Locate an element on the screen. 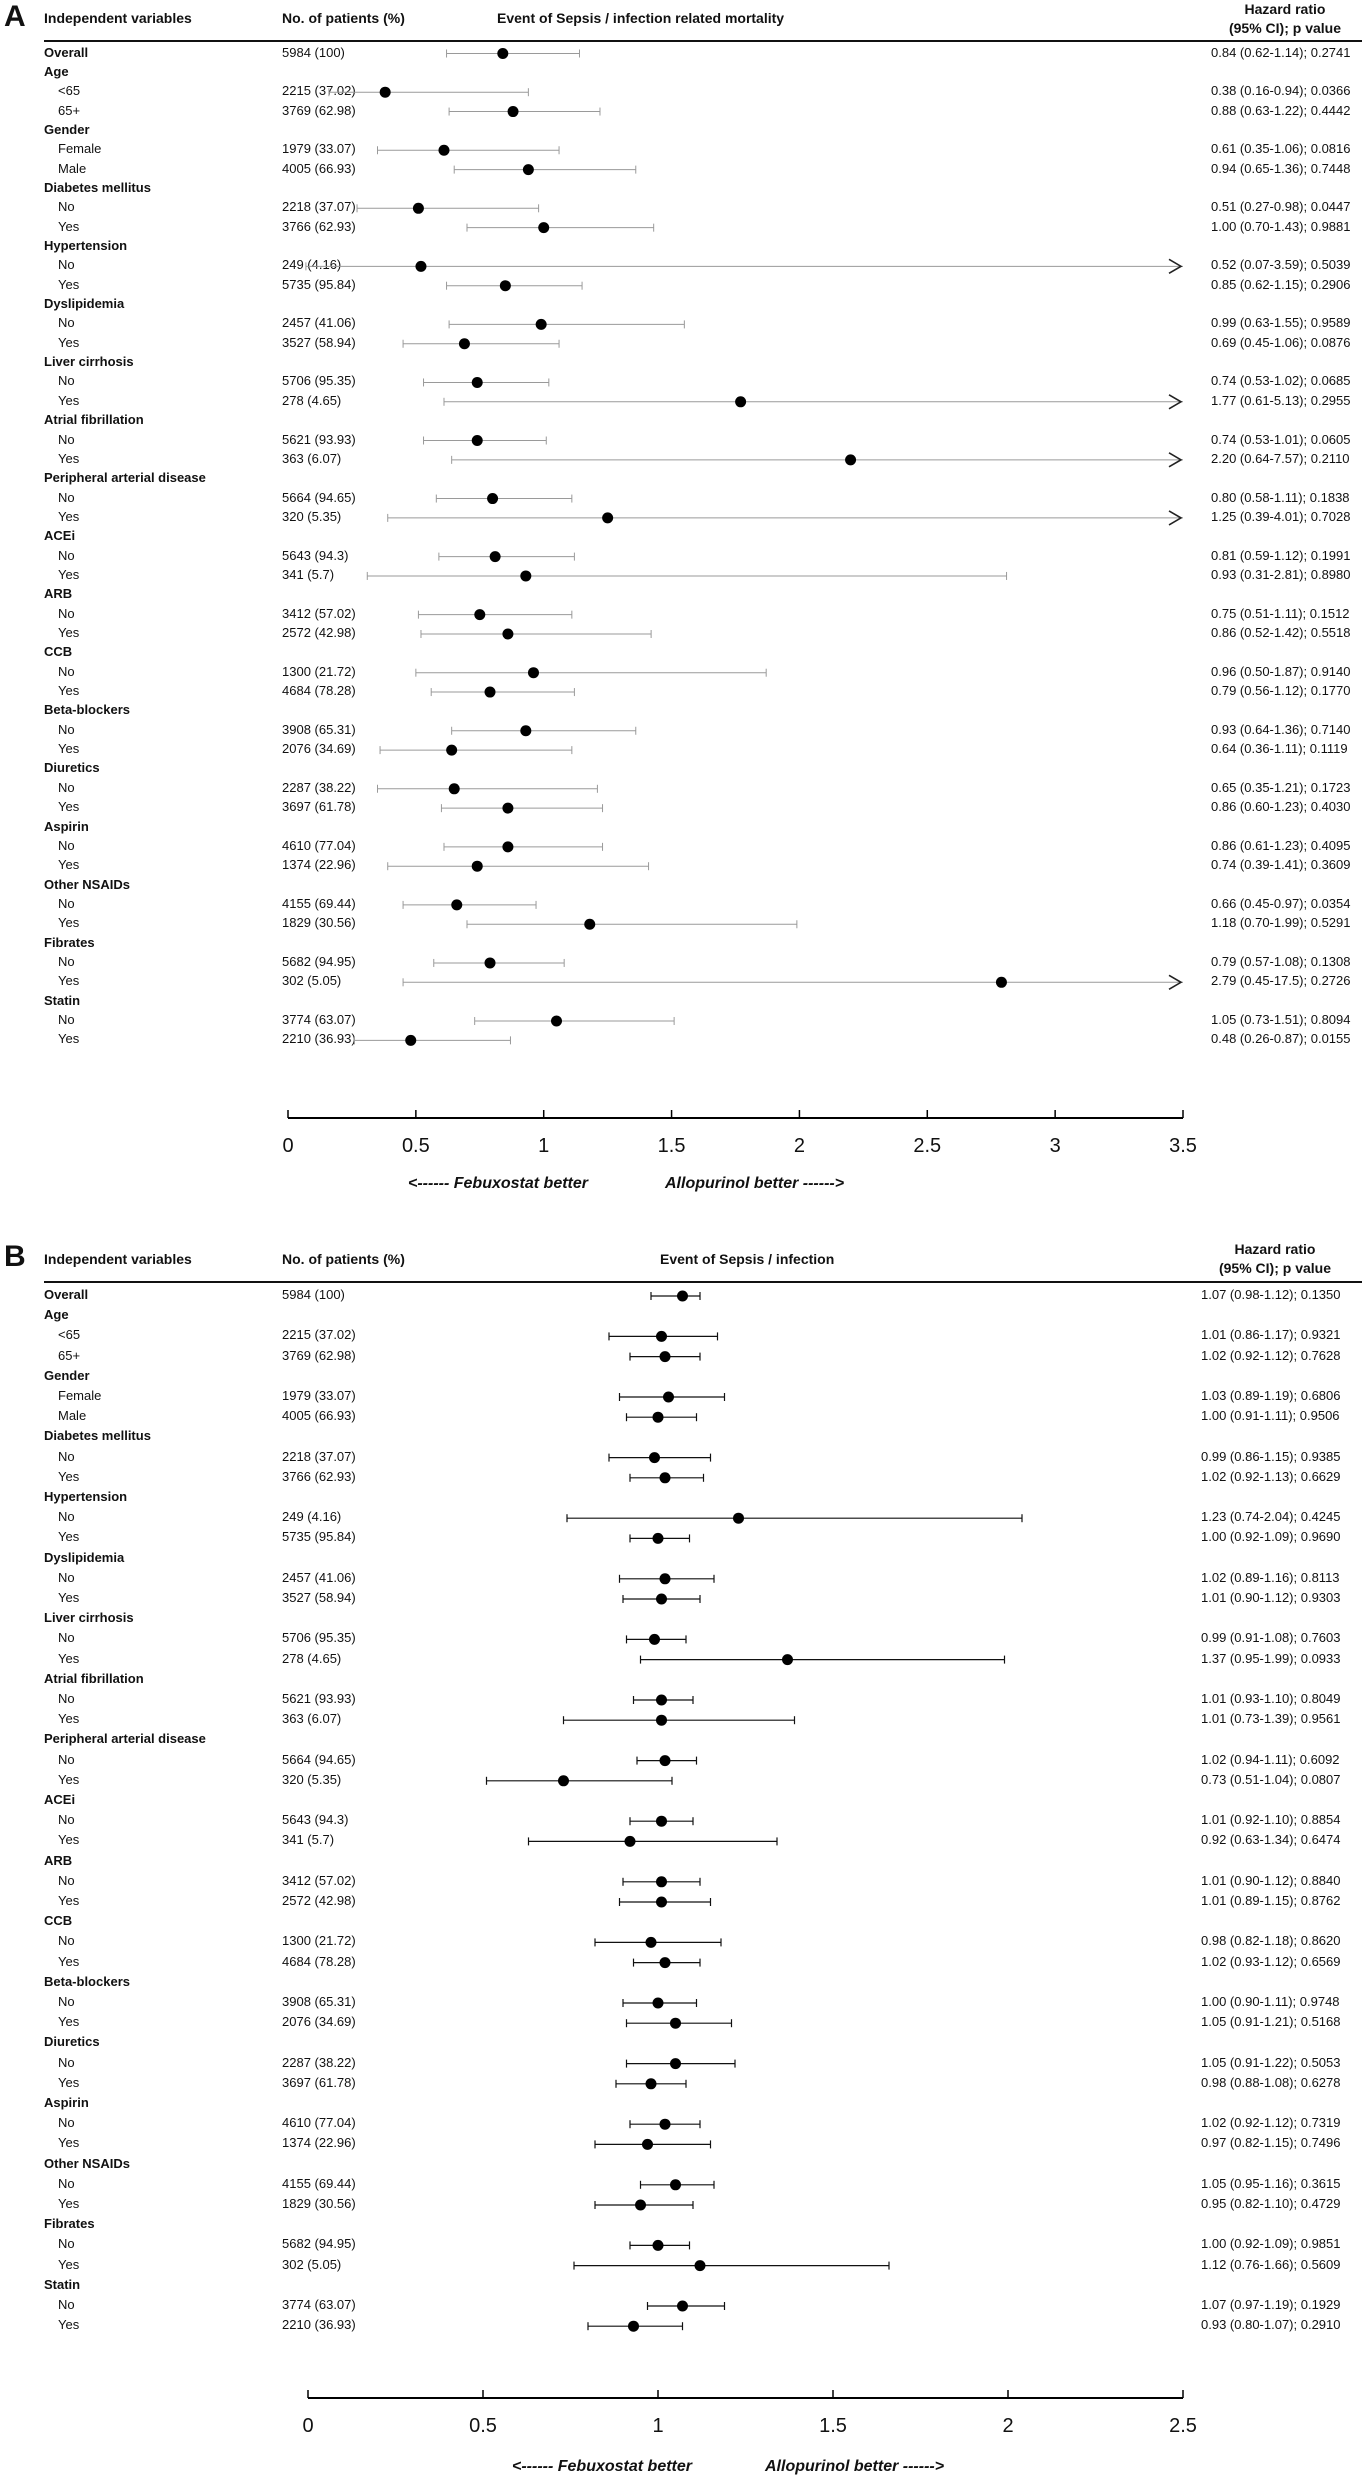 The width and height of the screenshot is (1367, 2481). group-label: Peripheral arterial disease is located at coordinates (125, 478).